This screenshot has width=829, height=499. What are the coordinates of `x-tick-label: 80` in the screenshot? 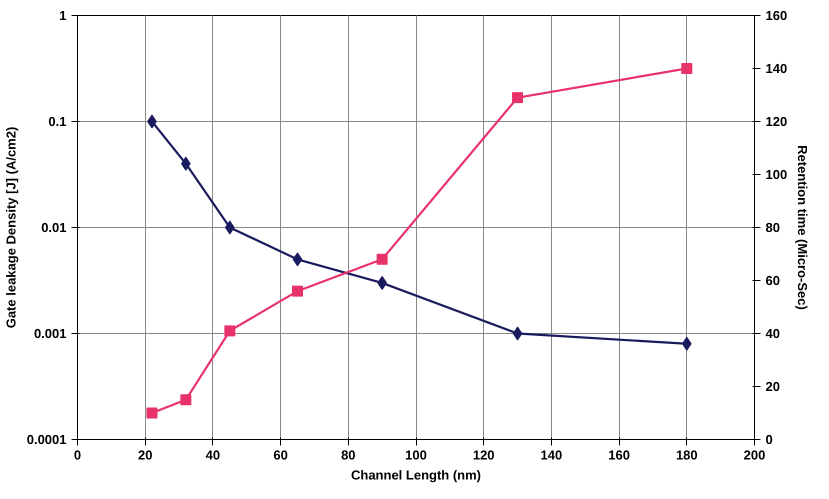 It's located at (348, 455).